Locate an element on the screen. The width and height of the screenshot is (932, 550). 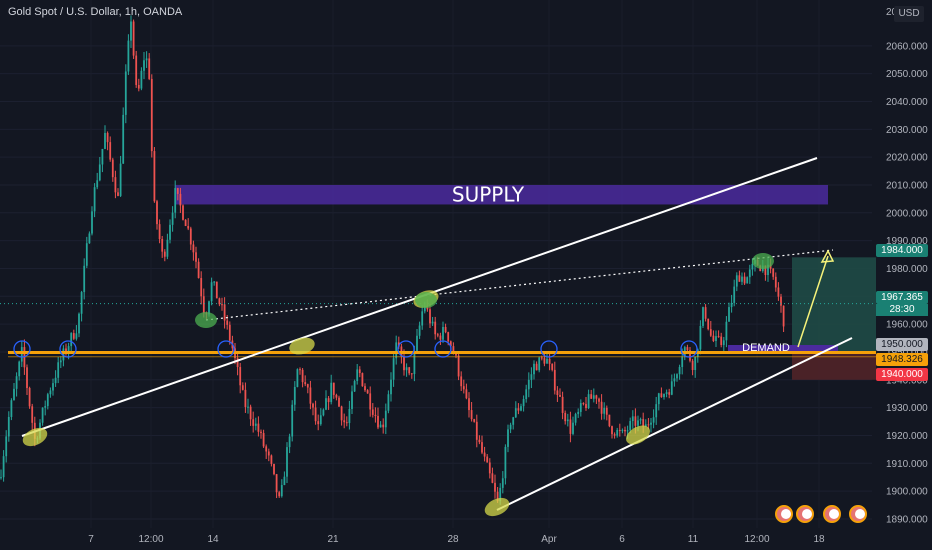
supply-zone is located at coordinates (501, 194).